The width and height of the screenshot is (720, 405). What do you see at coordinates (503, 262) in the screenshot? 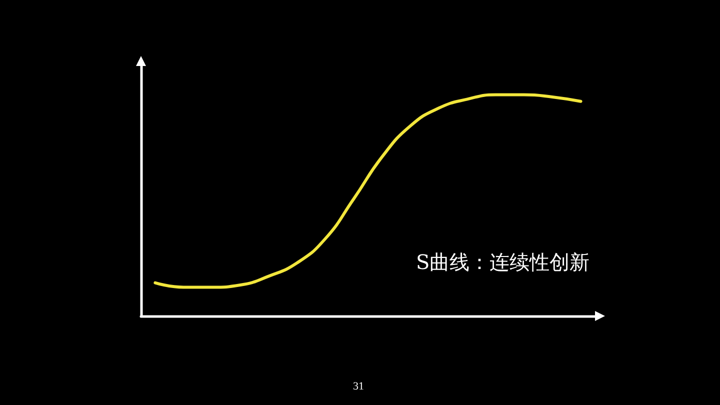
I see `annotation: S曲线：连续性创新` at bounding box center [503, 262].